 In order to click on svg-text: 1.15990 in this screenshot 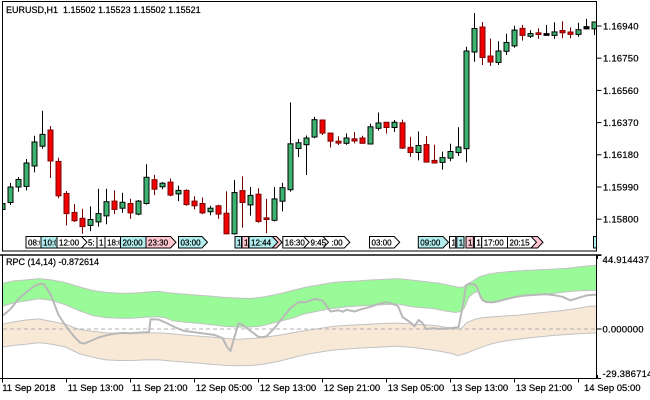, I will do `click(621, 187)`.